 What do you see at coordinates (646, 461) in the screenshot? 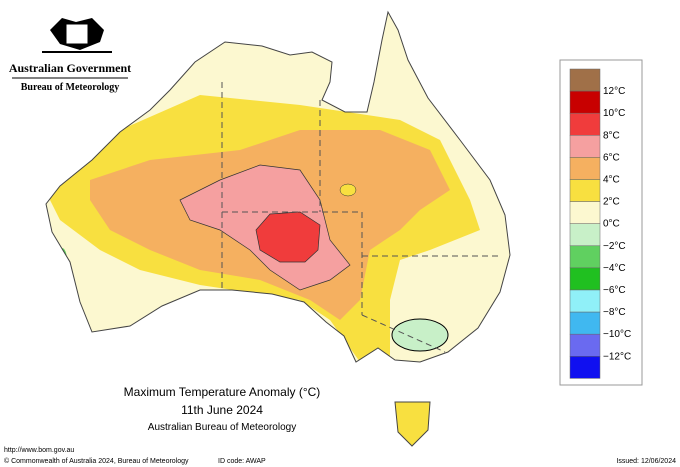
I see `footer-issued: Issued: 12/06/2024` at bounding box center [646, 461].